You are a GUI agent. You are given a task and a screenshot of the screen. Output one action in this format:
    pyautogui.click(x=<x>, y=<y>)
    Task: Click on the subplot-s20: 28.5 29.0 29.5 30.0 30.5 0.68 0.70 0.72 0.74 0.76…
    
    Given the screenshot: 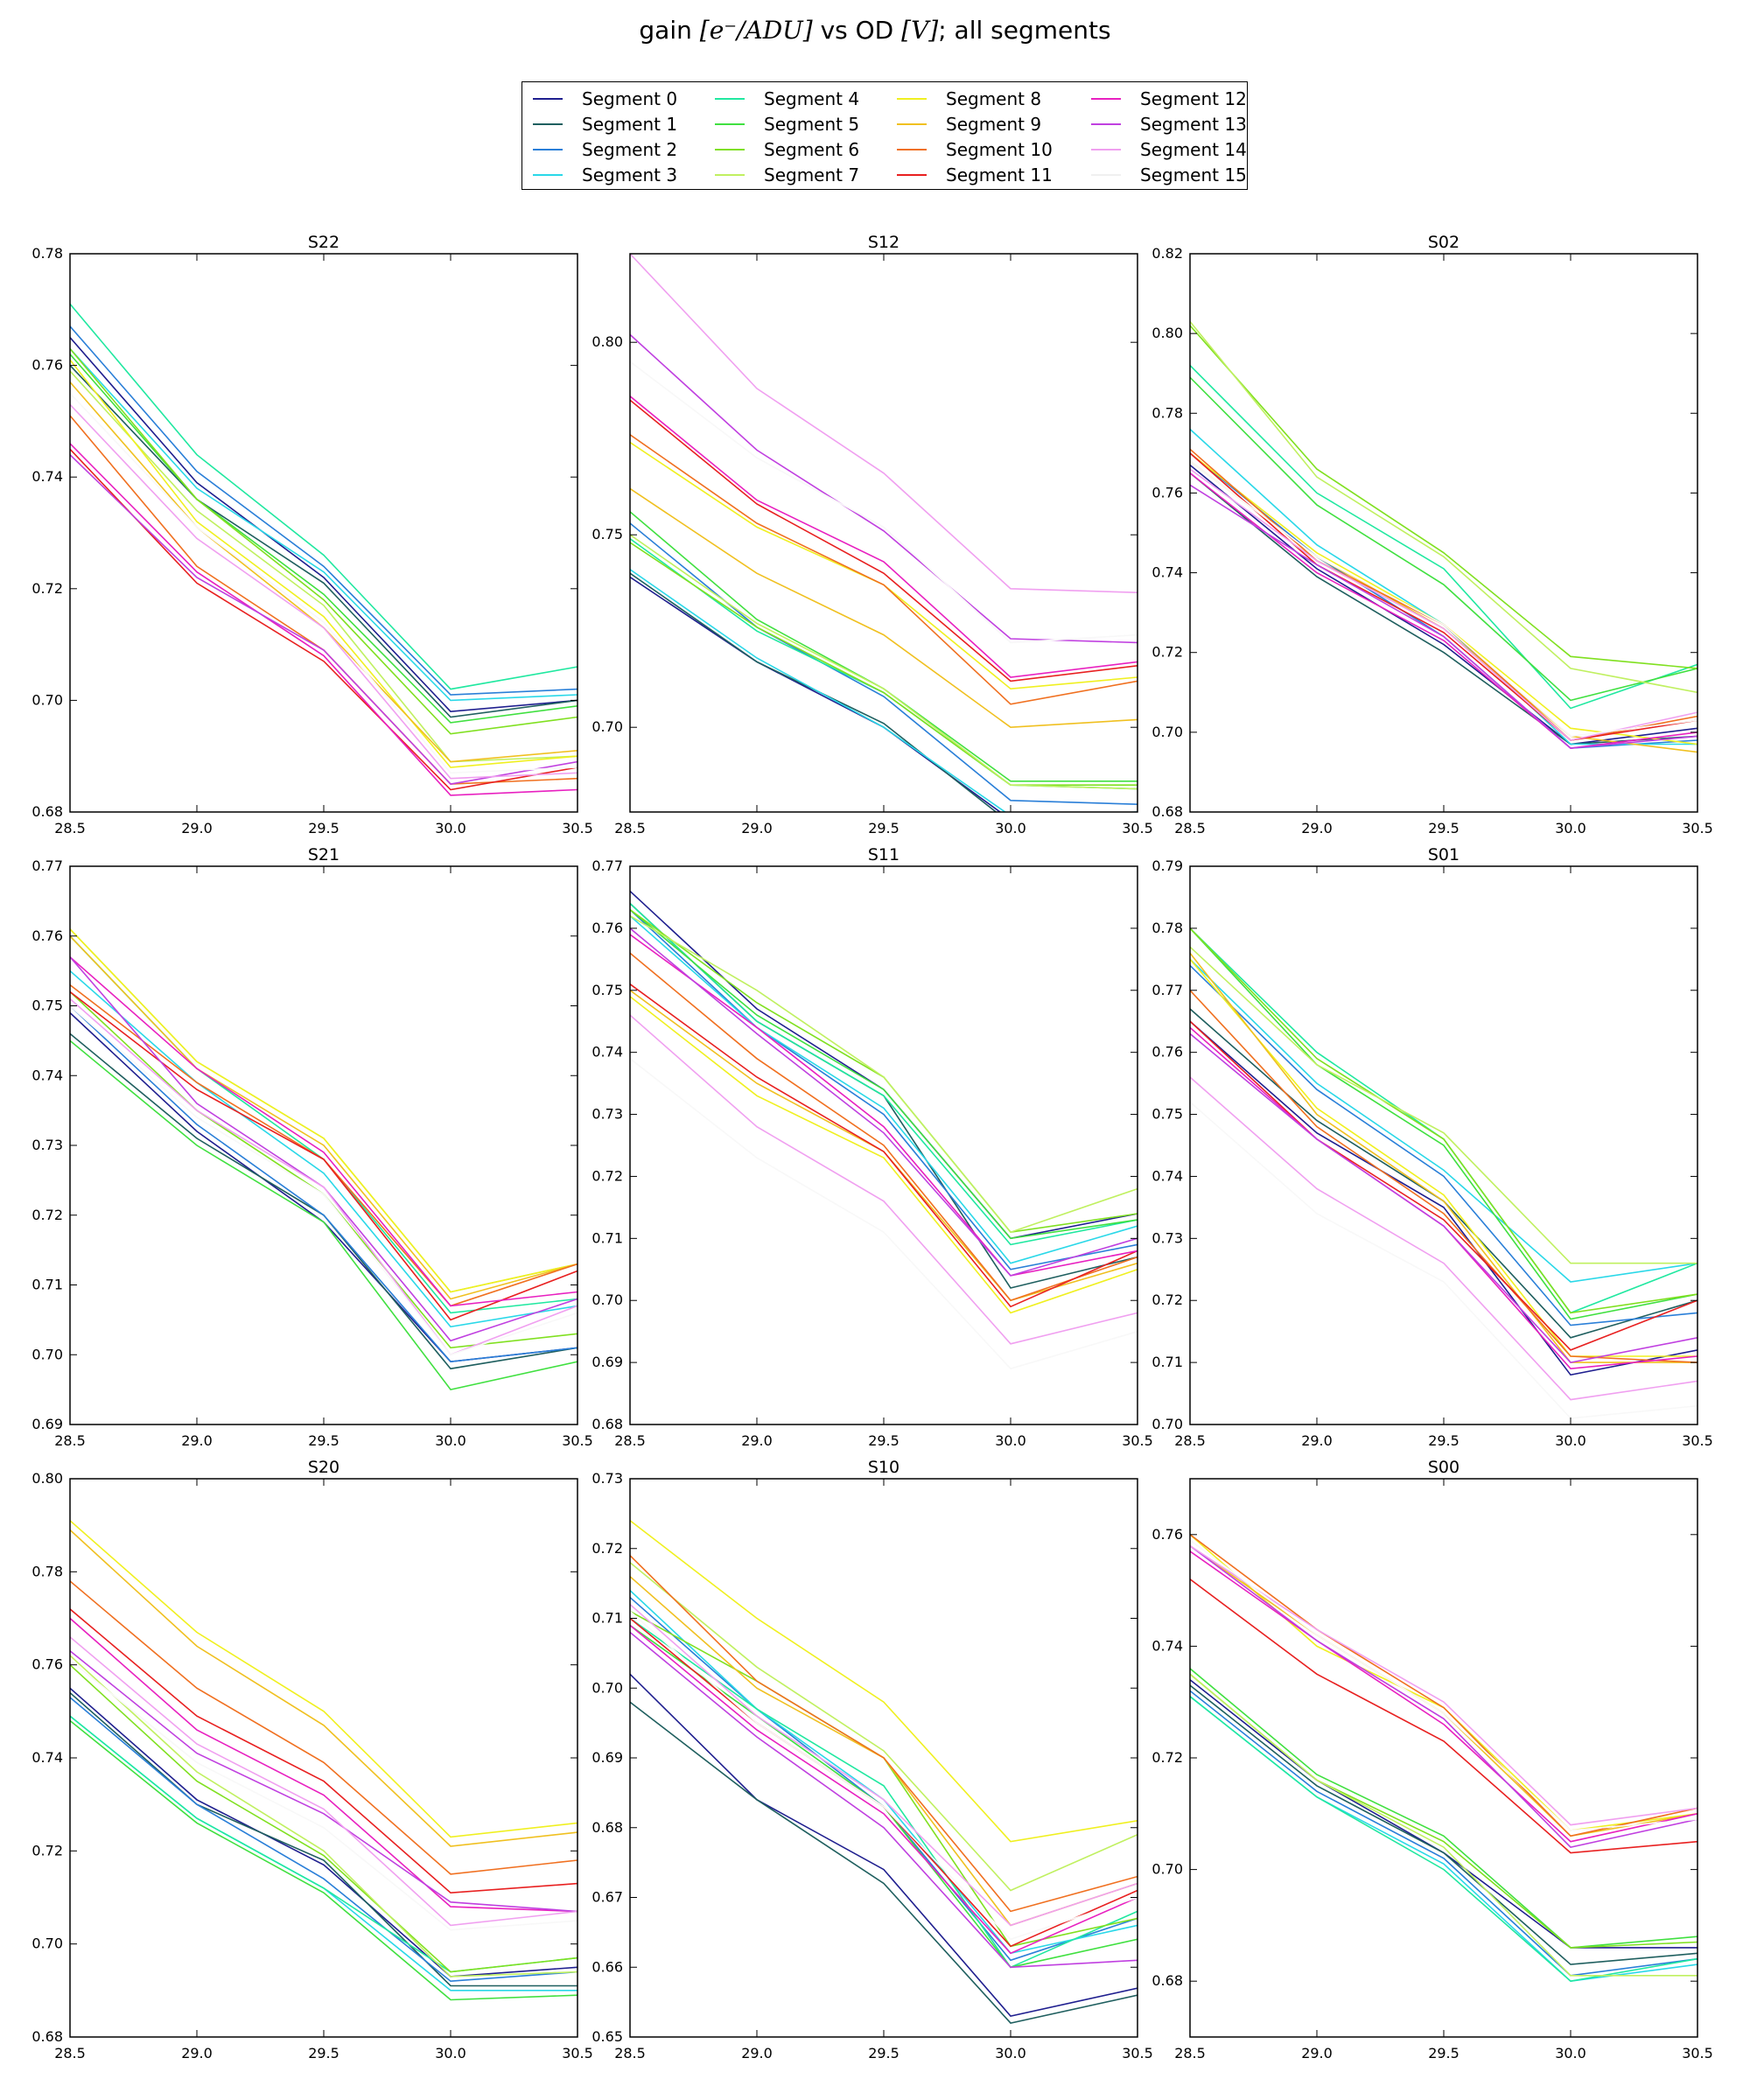 What is the action you would take?
    pyautogui.click(x=312, y=1760)
    